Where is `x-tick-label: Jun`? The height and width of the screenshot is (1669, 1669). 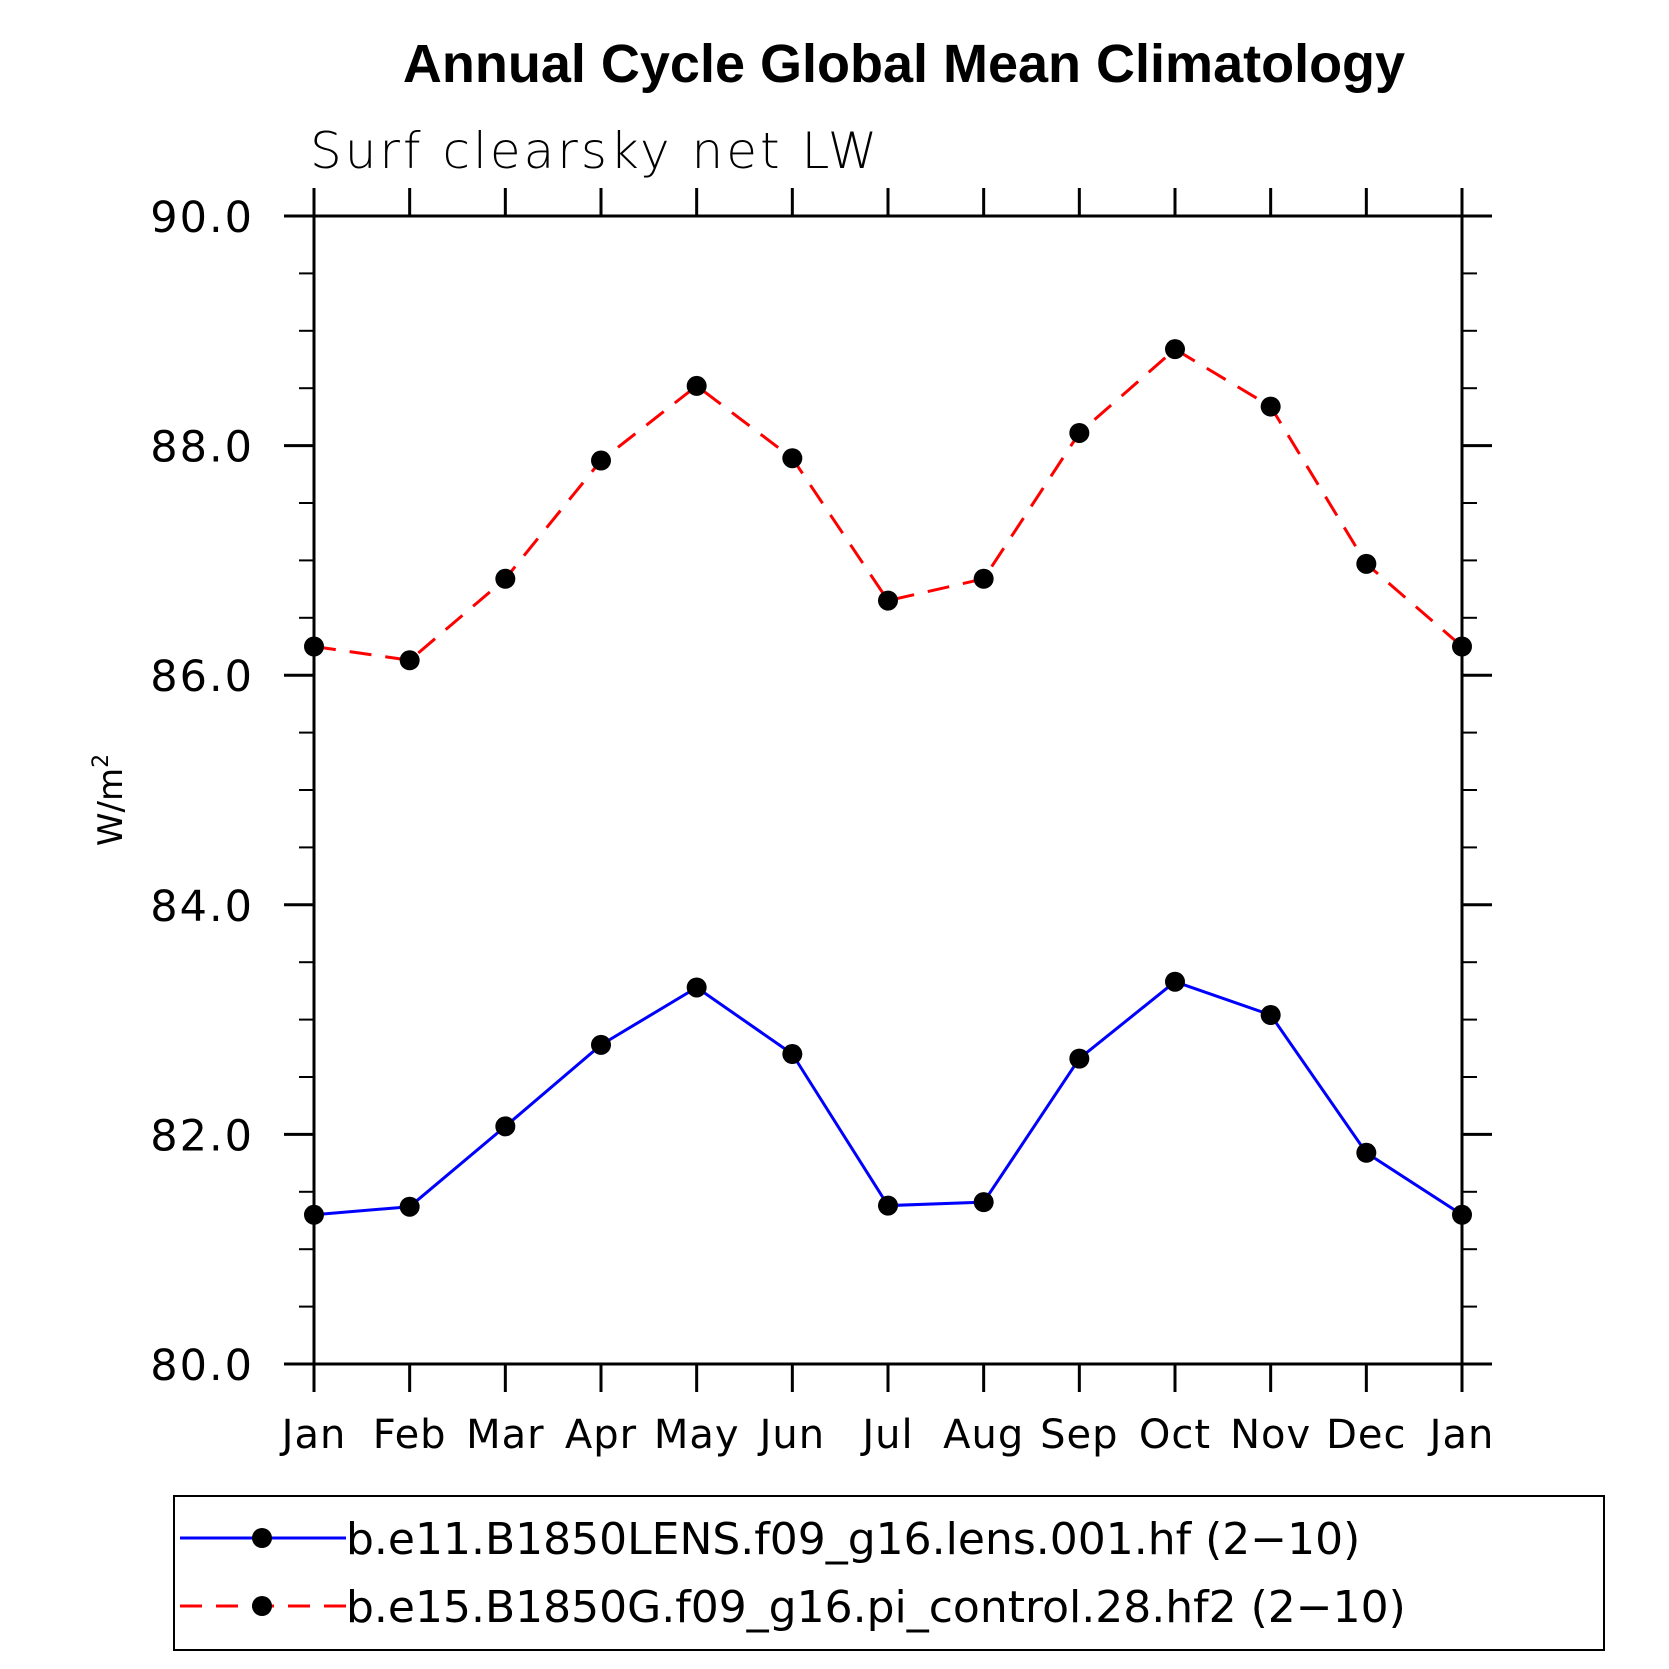 x-tick-label: Jun is located at coordinates (791, 1435).